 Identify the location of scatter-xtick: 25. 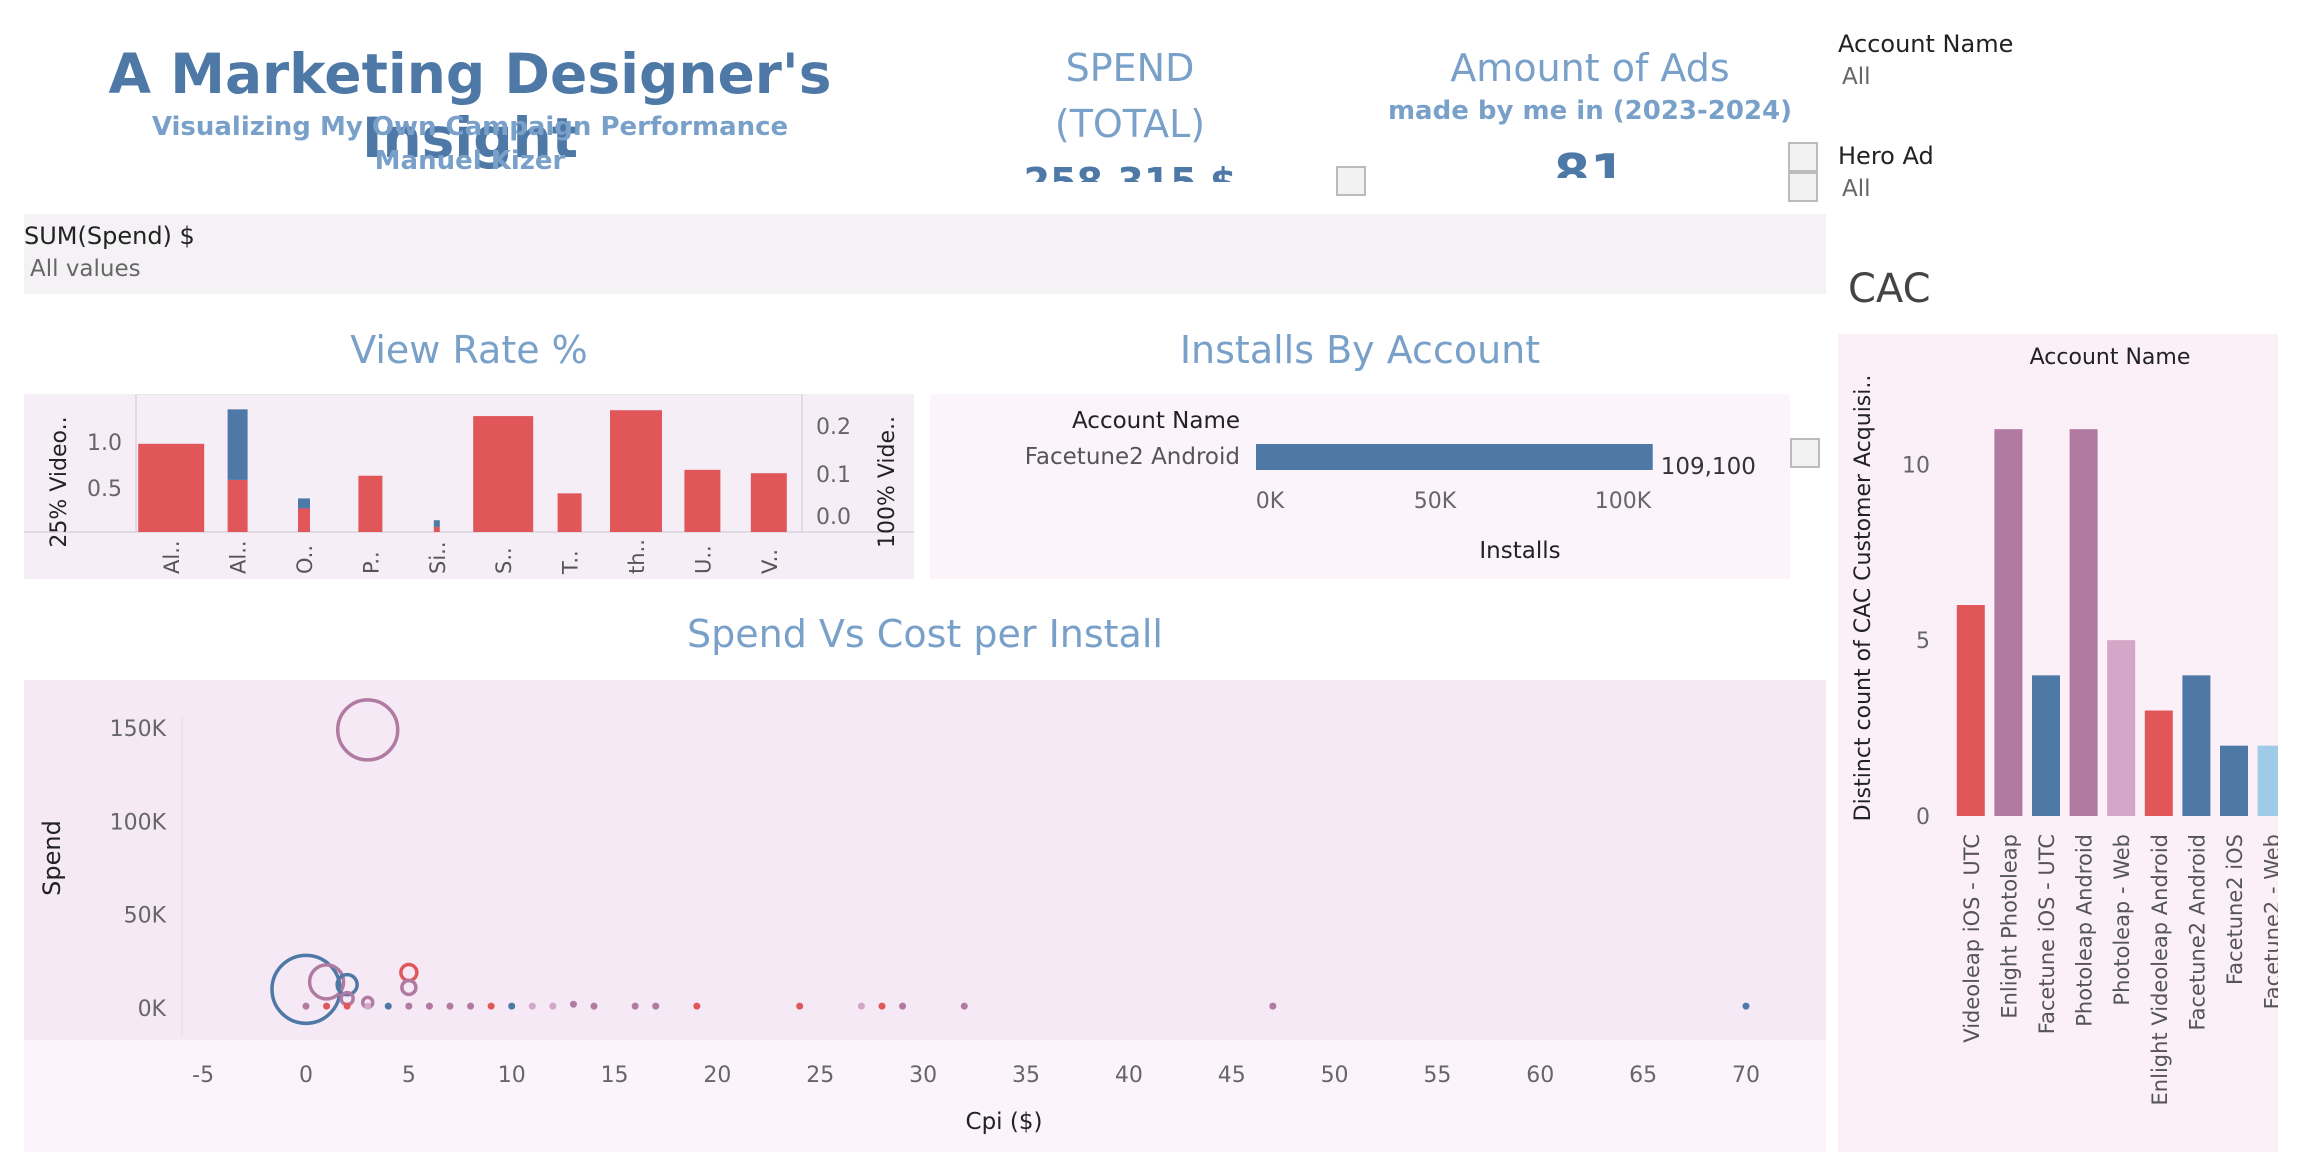
(820, 1075).